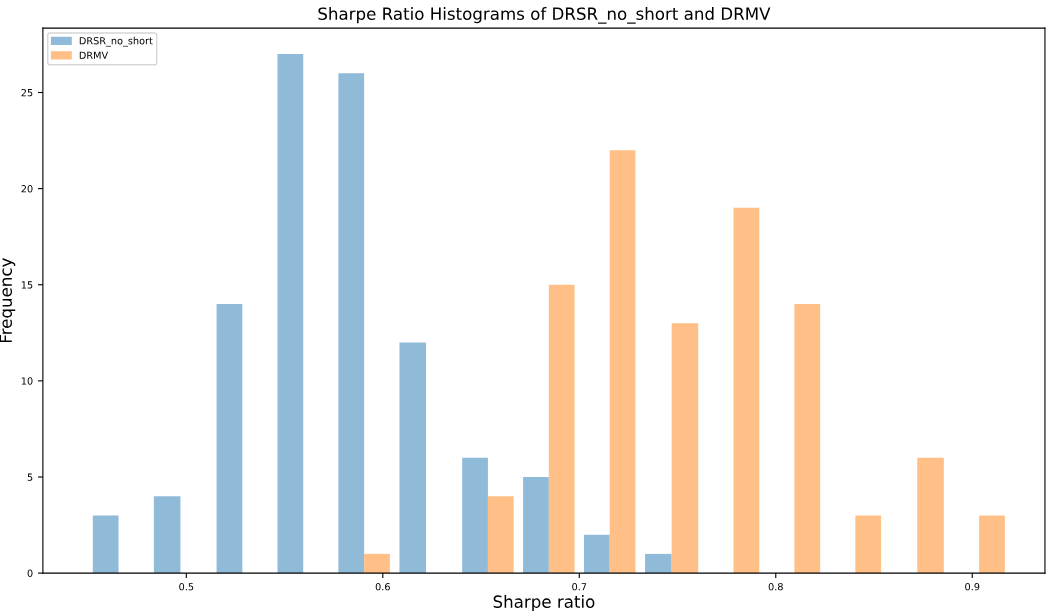 The width and height of the screenshot is (1046, 611). Describe the element at coordinates (186, 587) in the screenshot. I see `x-tick-label: 0.5` at that location.